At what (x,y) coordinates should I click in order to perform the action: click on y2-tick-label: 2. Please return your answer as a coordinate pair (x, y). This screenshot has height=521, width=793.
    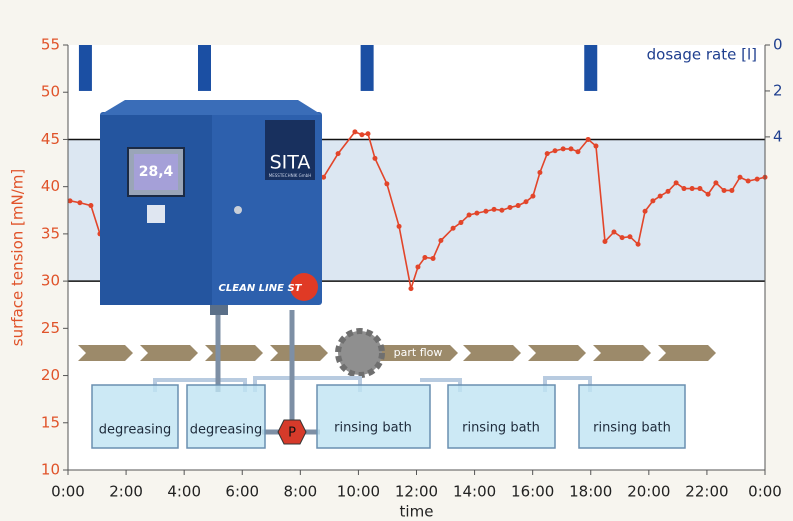
    Looking at the image, I should click on (778, 90).